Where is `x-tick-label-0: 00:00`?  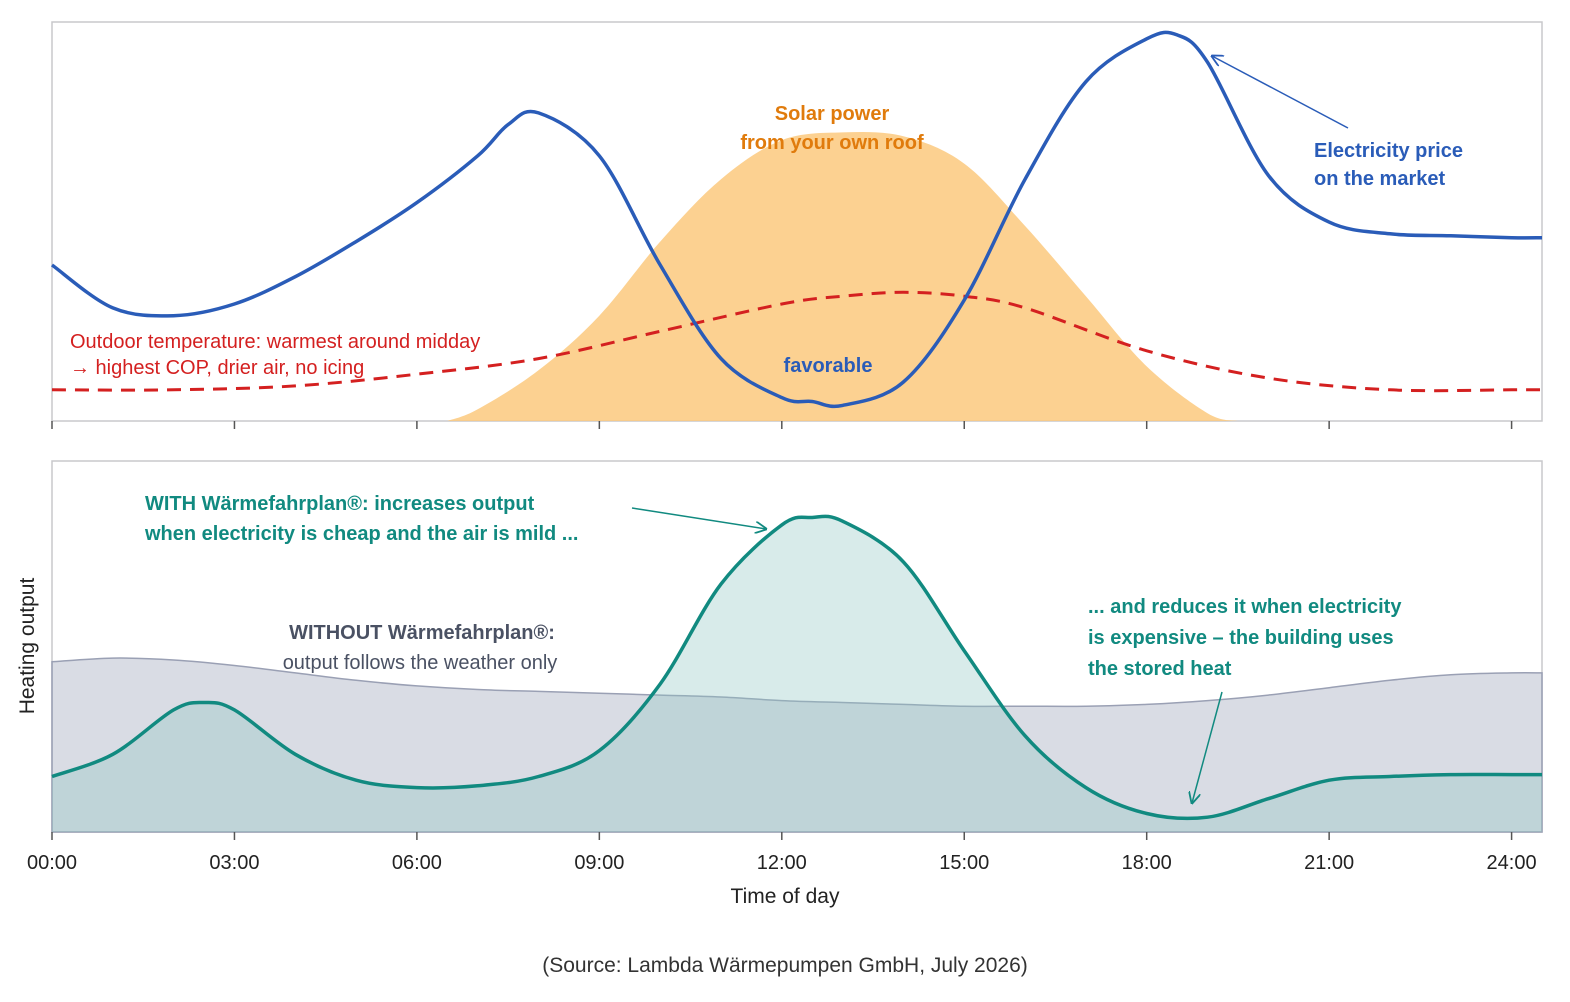
x-tick-label-0: 00:00 is located at coordinates (52, 863).